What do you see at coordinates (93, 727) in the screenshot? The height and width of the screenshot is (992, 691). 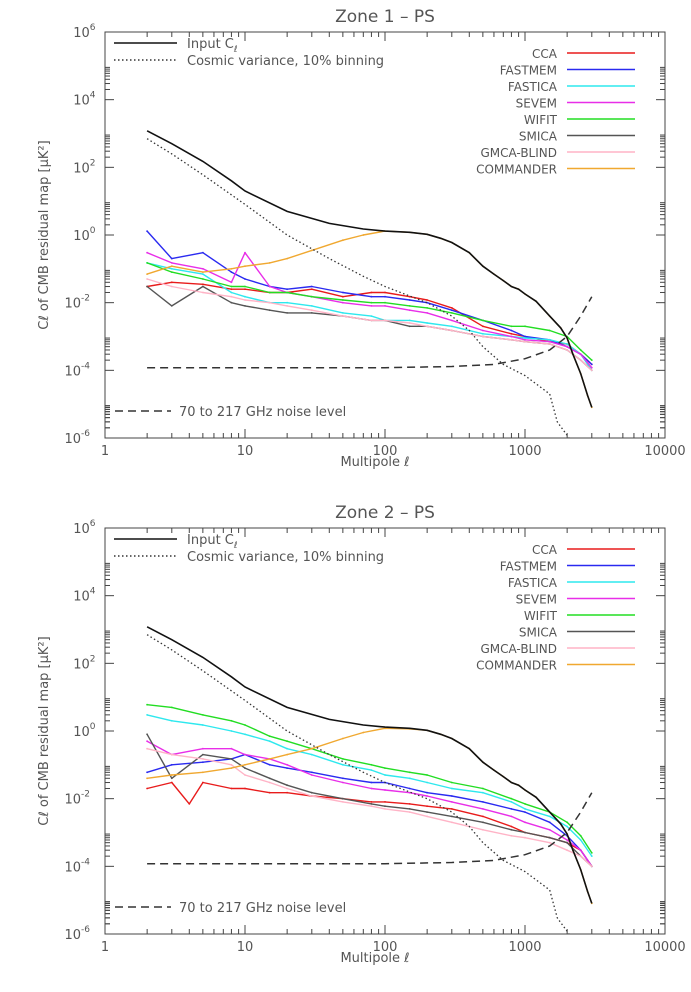 I see `y-tick-exponent: 0` at bounding box center [93, 727].